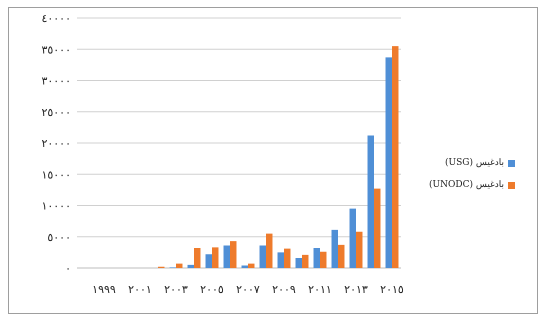 The width and height of the screenshot is (548, 322). I want to click on x-tick-label: ٢٠١٥, so click(392, 289).